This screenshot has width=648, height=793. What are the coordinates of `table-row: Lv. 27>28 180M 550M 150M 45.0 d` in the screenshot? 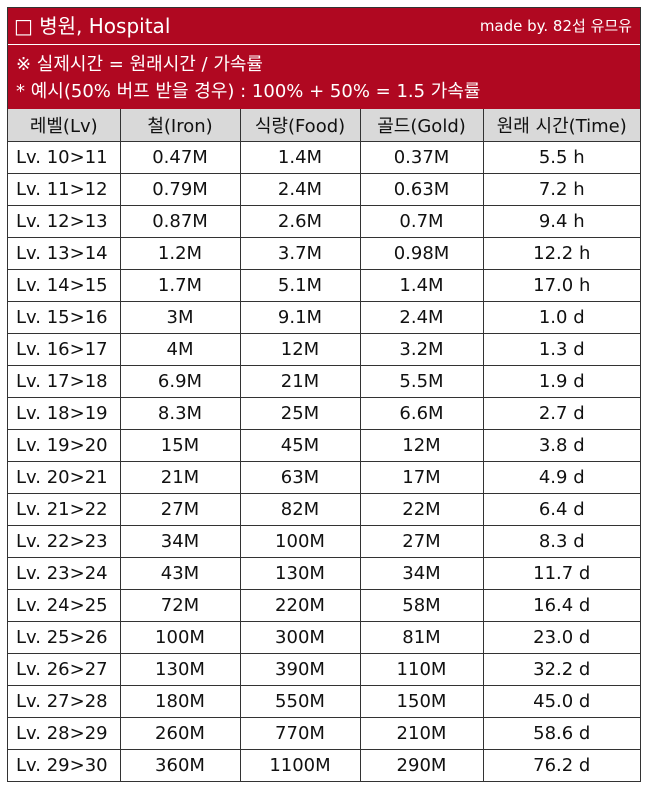 It's located at (324, 701).